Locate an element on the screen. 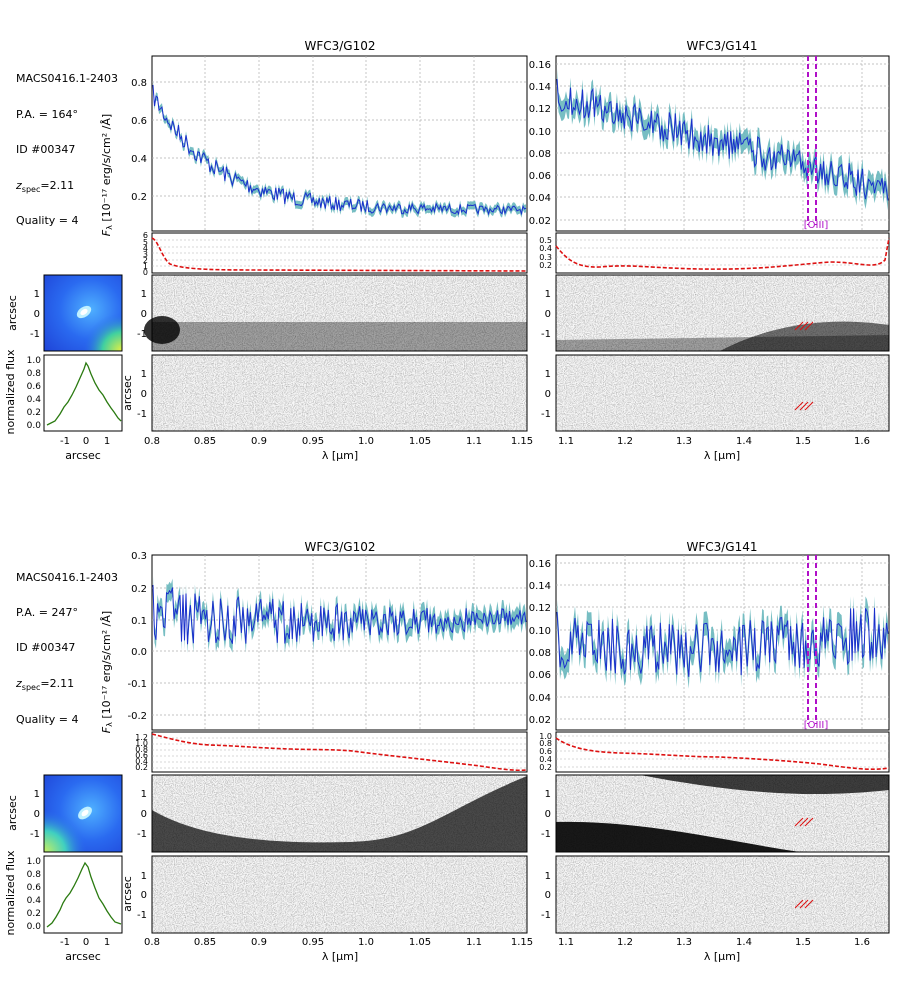 This screenshot has width=900, height=1000. svg-text: 0.5 is located at coordinates (545, 240).